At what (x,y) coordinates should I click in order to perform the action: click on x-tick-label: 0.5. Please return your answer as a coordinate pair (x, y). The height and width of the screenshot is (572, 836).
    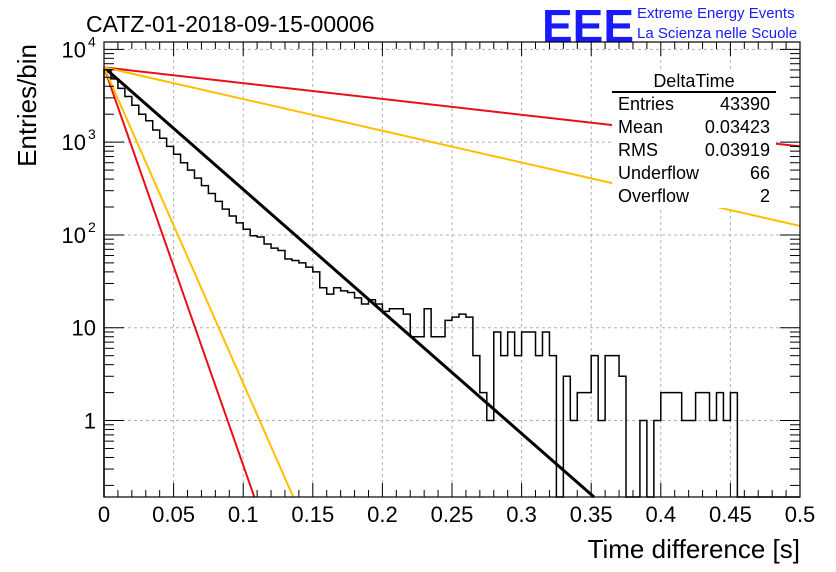
    Looking at the image, I should click on (800, 514).